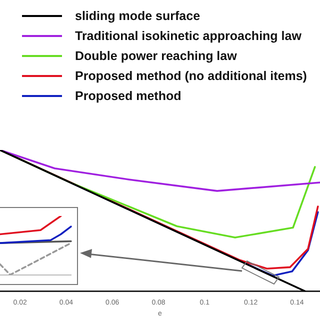 Image resolution: width=320 pixels, height=320 pixels. I want to click on legend-label: Proposed method (no additional items), so click(191, 76).